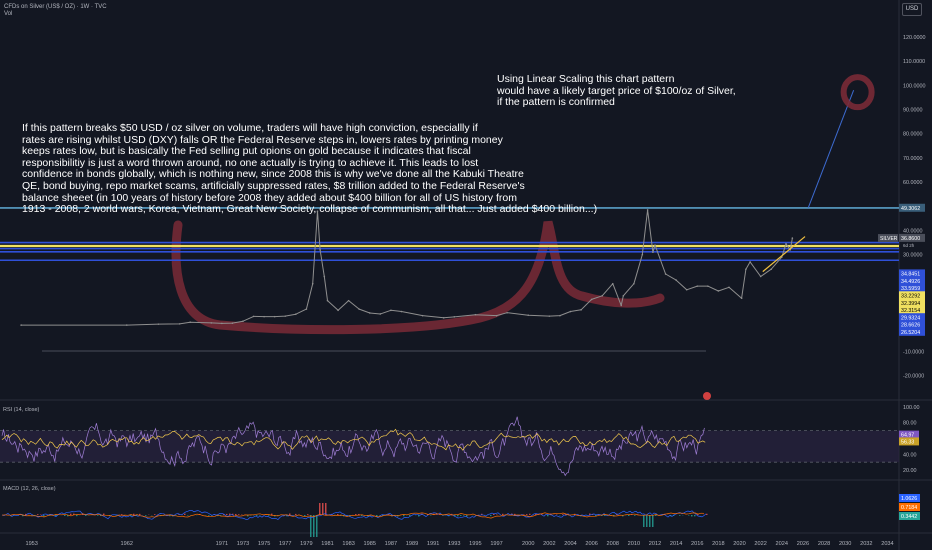 The image size is (932, 550). I want to click on target-annotation-line: Using Linear Scaling this chart pattern, so click(586, 79).